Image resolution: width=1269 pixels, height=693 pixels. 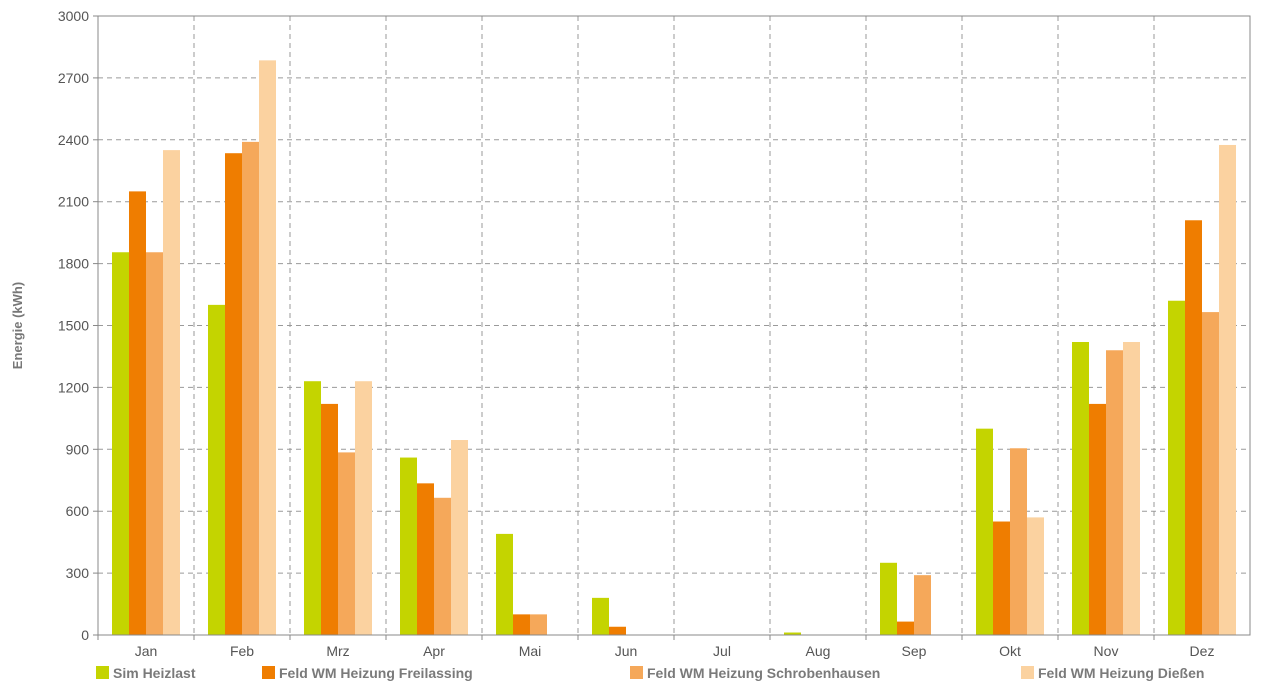 I want to click on x-tick-label: Mai, so click(x=530, y=651).